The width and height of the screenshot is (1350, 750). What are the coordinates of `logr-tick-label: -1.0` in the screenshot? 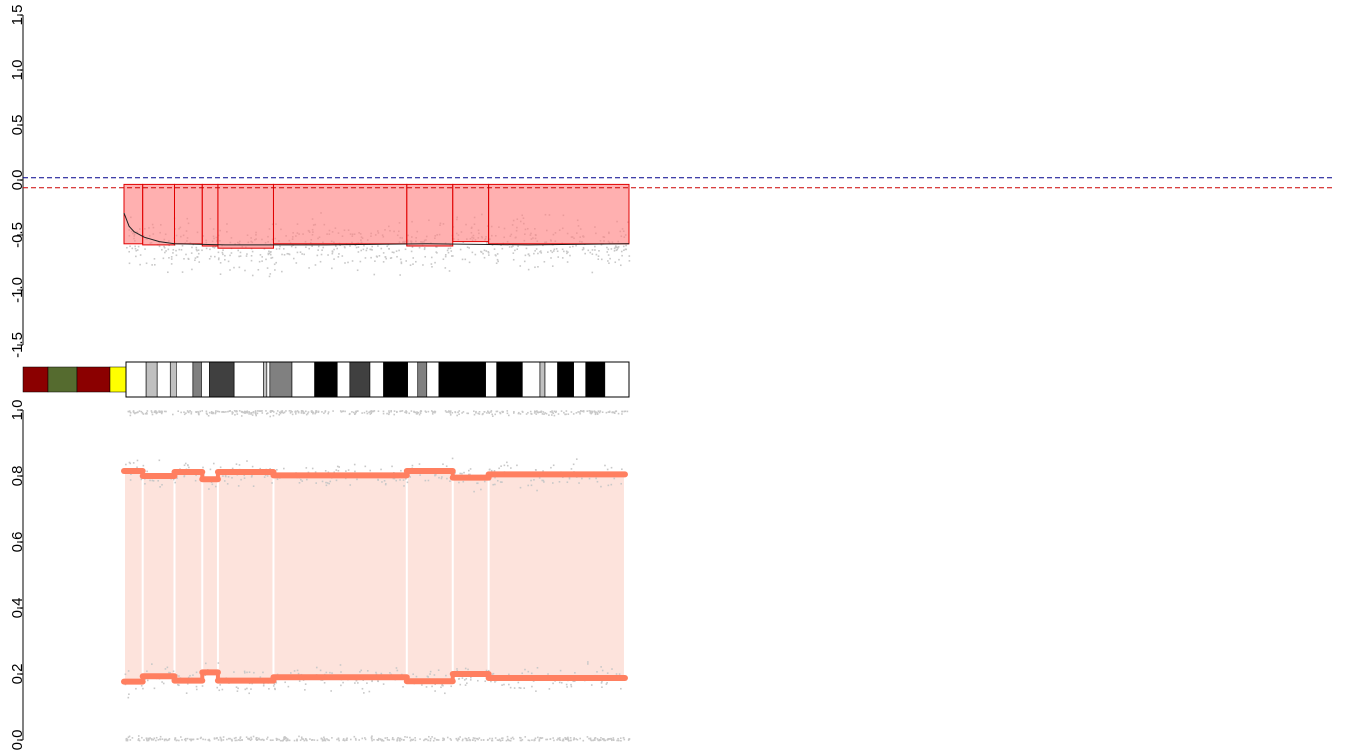 It's located at (17, 290).